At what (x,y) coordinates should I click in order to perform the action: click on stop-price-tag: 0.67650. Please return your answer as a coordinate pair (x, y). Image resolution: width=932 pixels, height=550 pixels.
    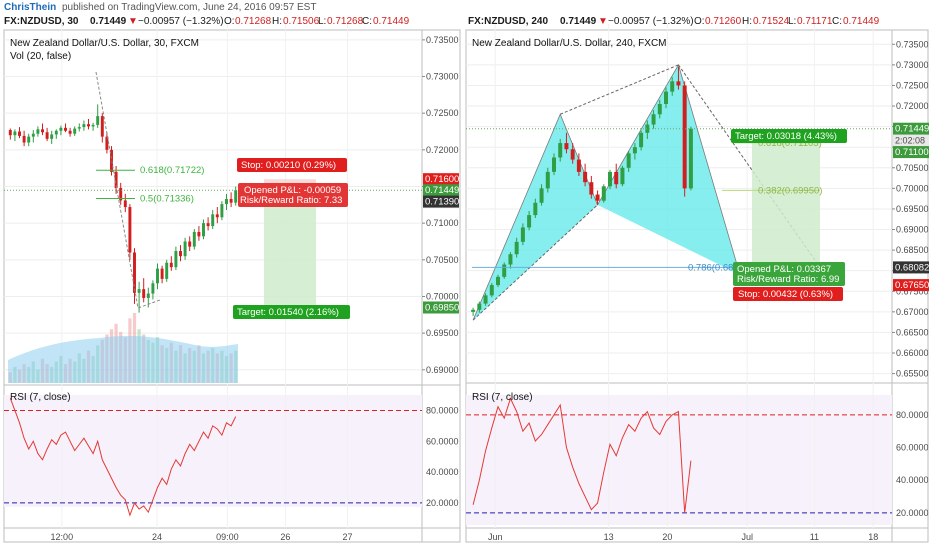
    Looking at the image, I should click on (912, 285).